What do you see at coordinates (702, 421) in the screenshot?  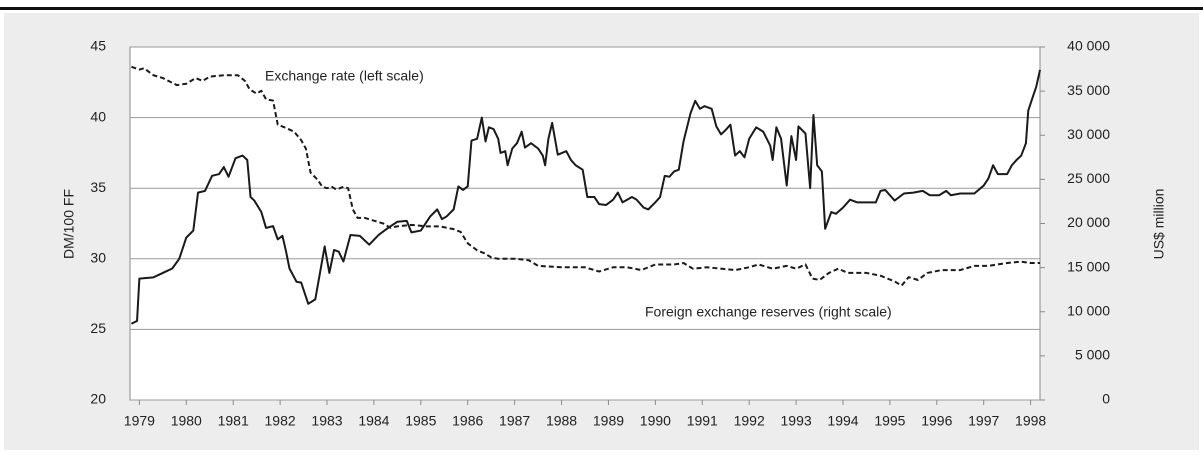 I see `x-tick-label: 1991` at bounding box center [702, 421].